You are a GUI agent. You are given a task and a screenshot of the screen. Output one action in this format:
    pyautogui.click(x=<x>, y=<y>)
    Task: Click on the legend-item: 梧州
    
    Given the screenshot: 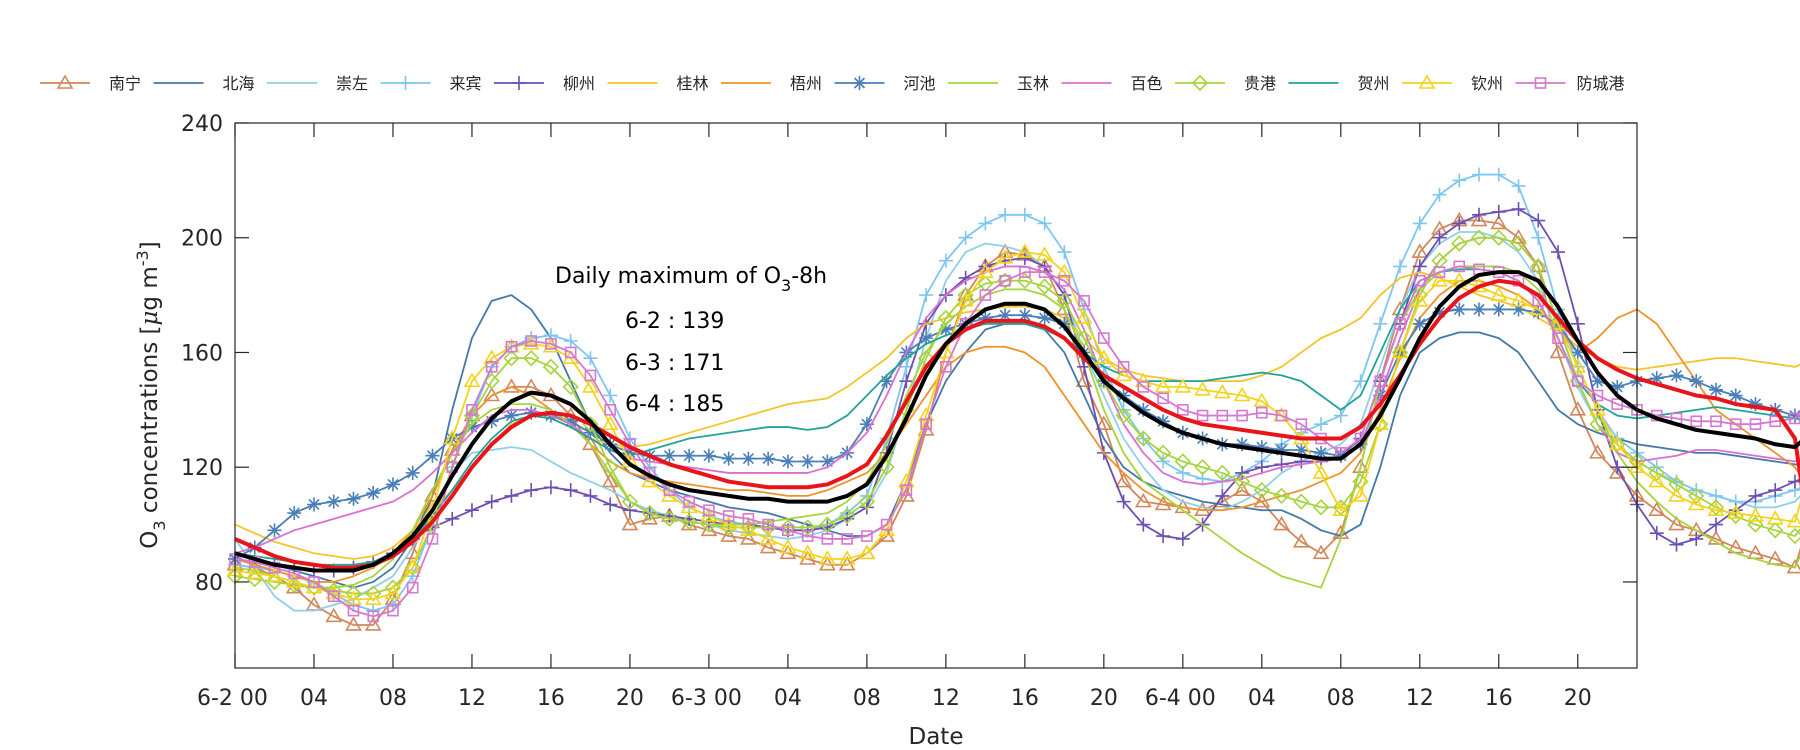 What is the action you would take?
    pyautogui.click(x=771, y=83)
    